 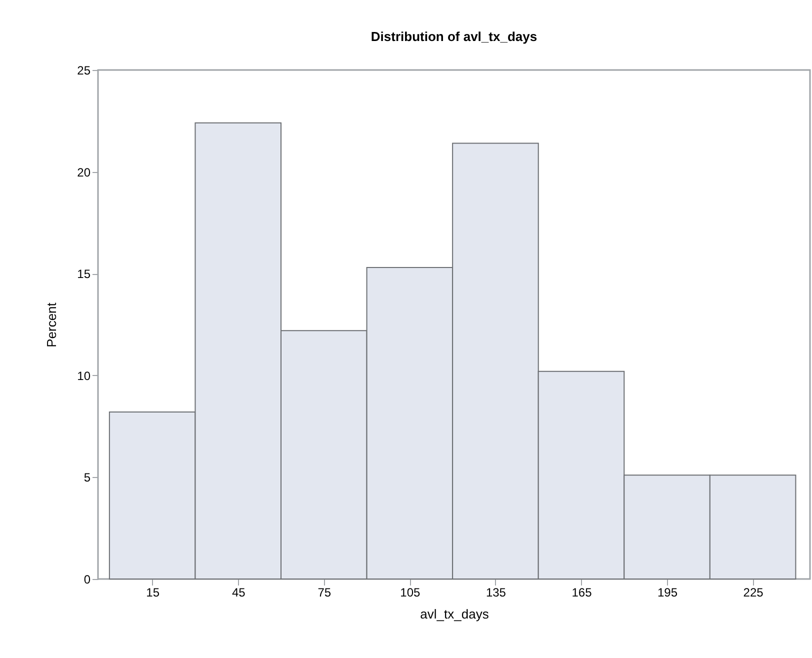 I want to click on y-tick-label: 5, so click(x=87, y=477).